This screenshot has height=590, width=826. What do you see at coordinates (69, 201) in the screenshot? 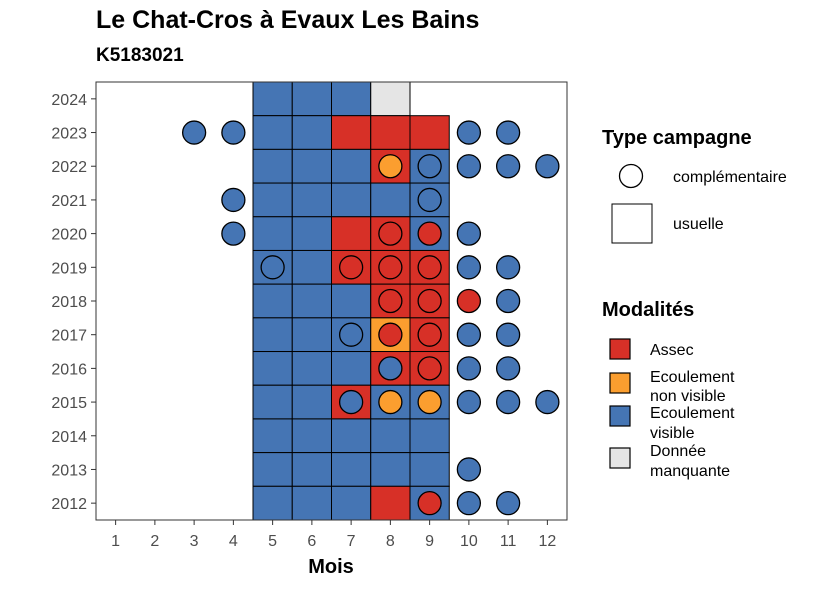
I see `y-tick-label: 2021` at bounding box center [69, 201].